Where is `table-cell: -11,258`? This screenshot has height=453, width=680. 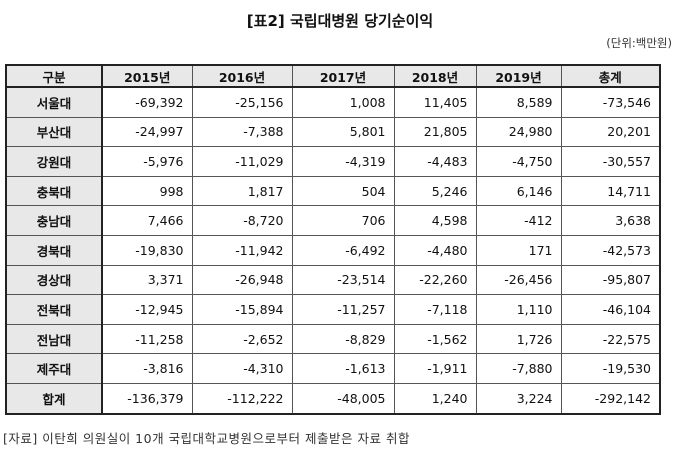
table-cell: -11,258 is located at coordinates (147, 339).